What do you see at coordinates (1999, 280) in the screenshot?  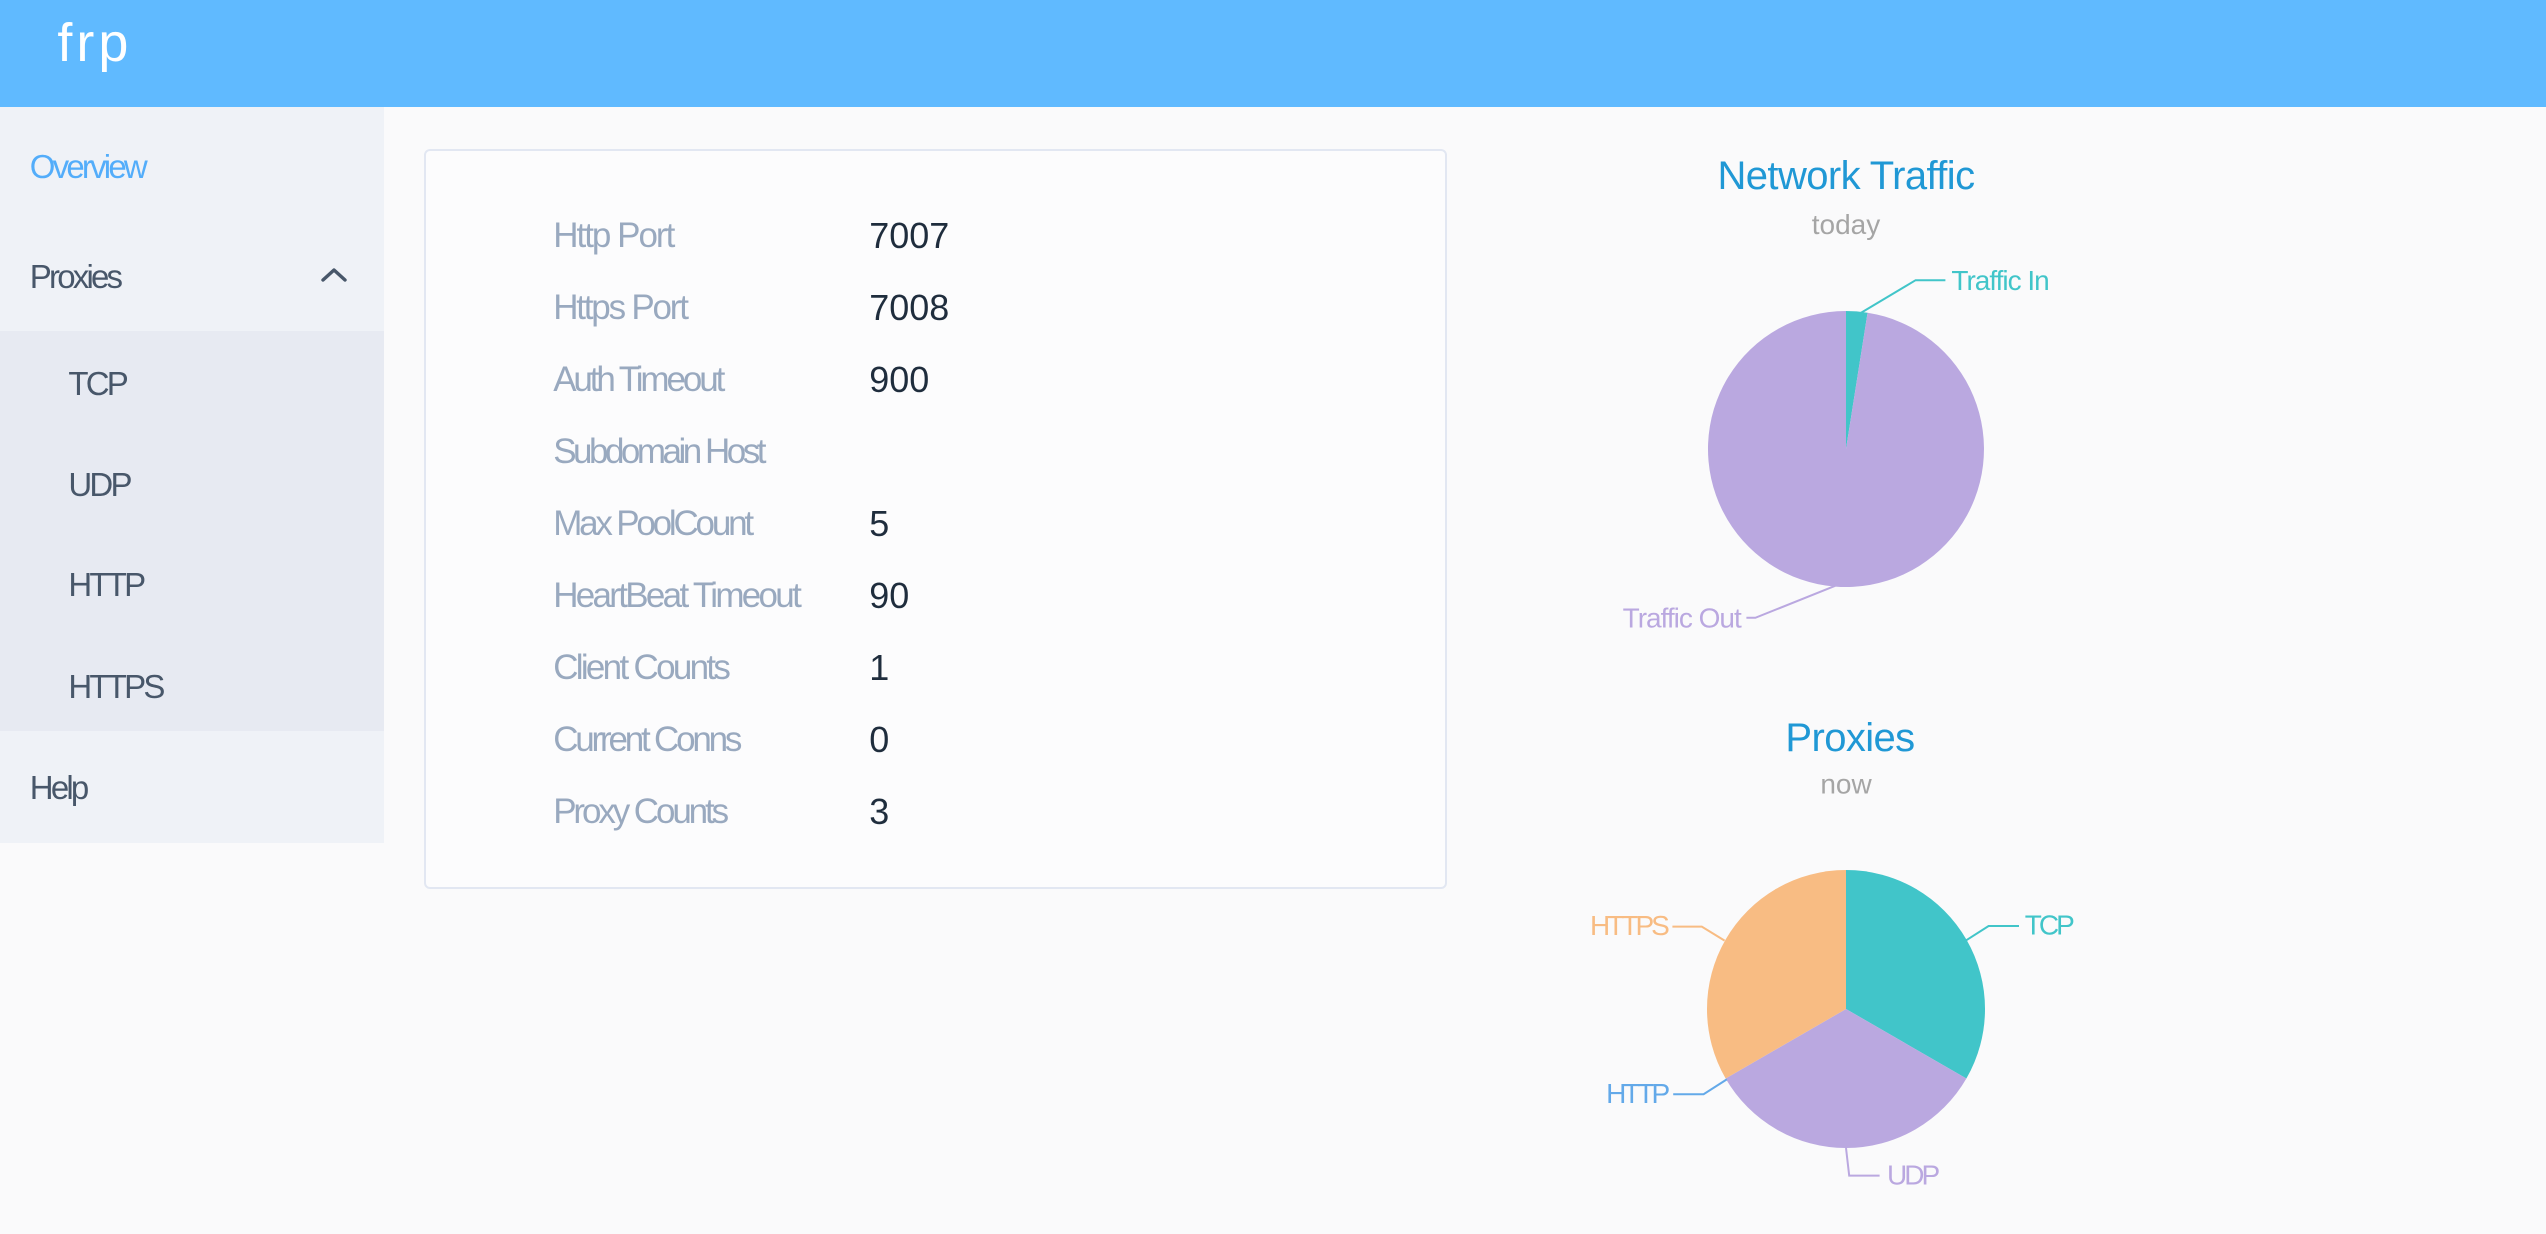 I see `svg-text: Traffic In` at bounding box center [1999, 280].